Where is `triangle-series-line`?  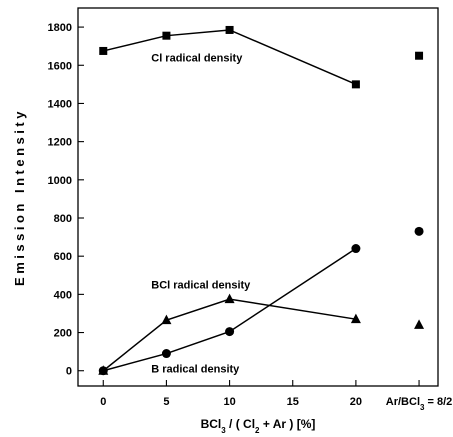
triangle-series-line is located at coordinates (229, 335).